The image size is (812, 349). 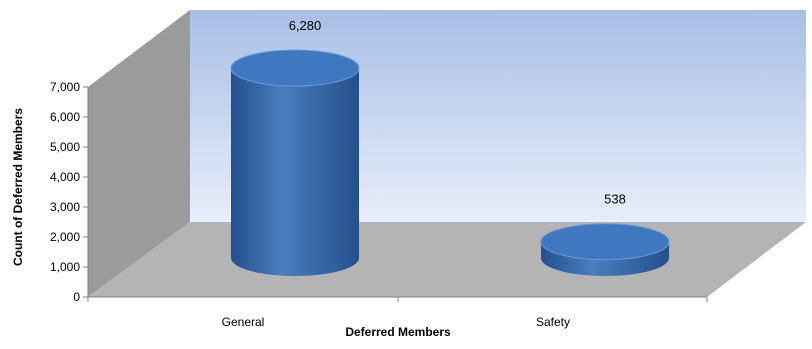 I want to click on y-axis-ticks: 0 1,000 2,000 3,000 4,000 5,000 6,000 7,000, so click(x=69, y=192).